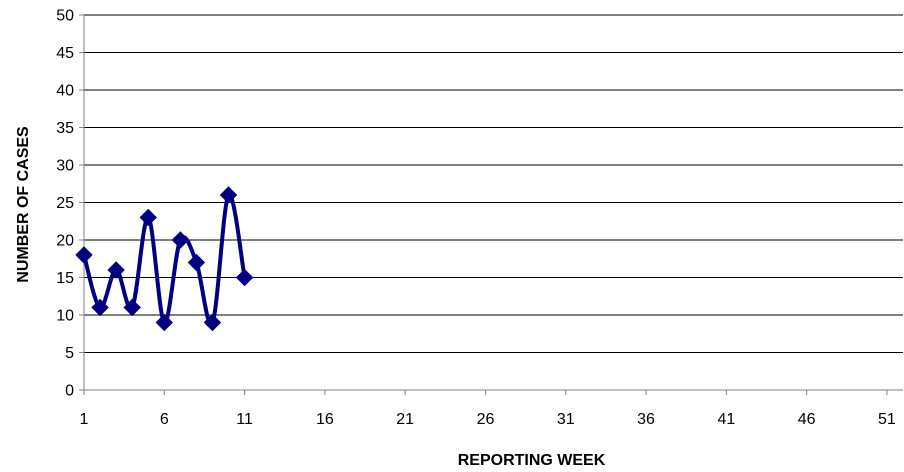 This screenshot has height=472, width=904. What do you see at coordinates (65, 128) in the screenshot?
I see `y-tick-label: 35` at bounding box center [65, 128].